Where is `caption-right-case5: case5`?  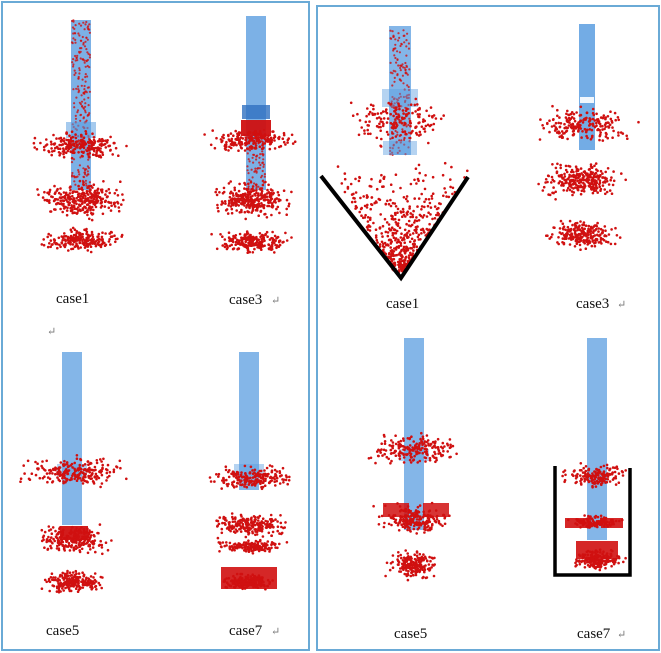 caption-right-case5: case5 is located at coordinates (411, 634).